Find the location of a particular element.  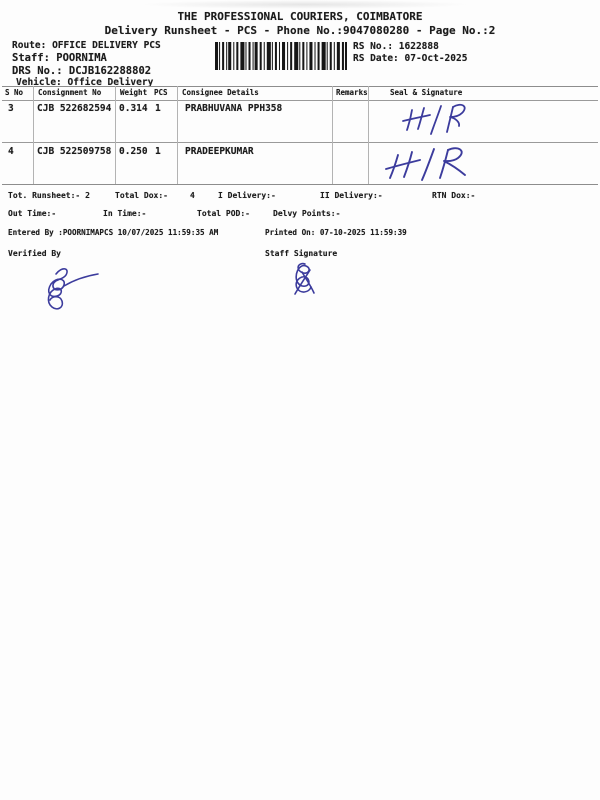

total-dox-value: 4 is located at coordinates (192, 195).